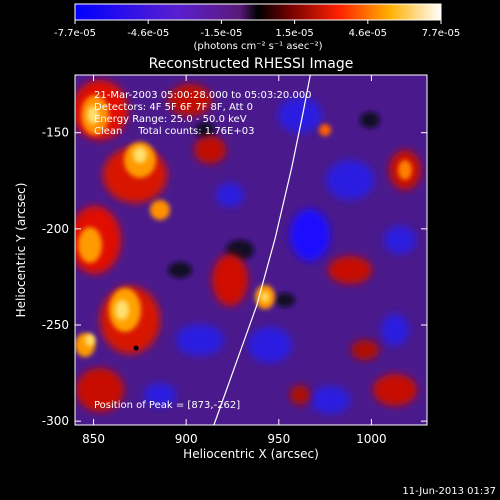 This screenshot has height=500, width=500. I want to click on colorbar-tick-label: 4.6e-05, so click(368, 33).